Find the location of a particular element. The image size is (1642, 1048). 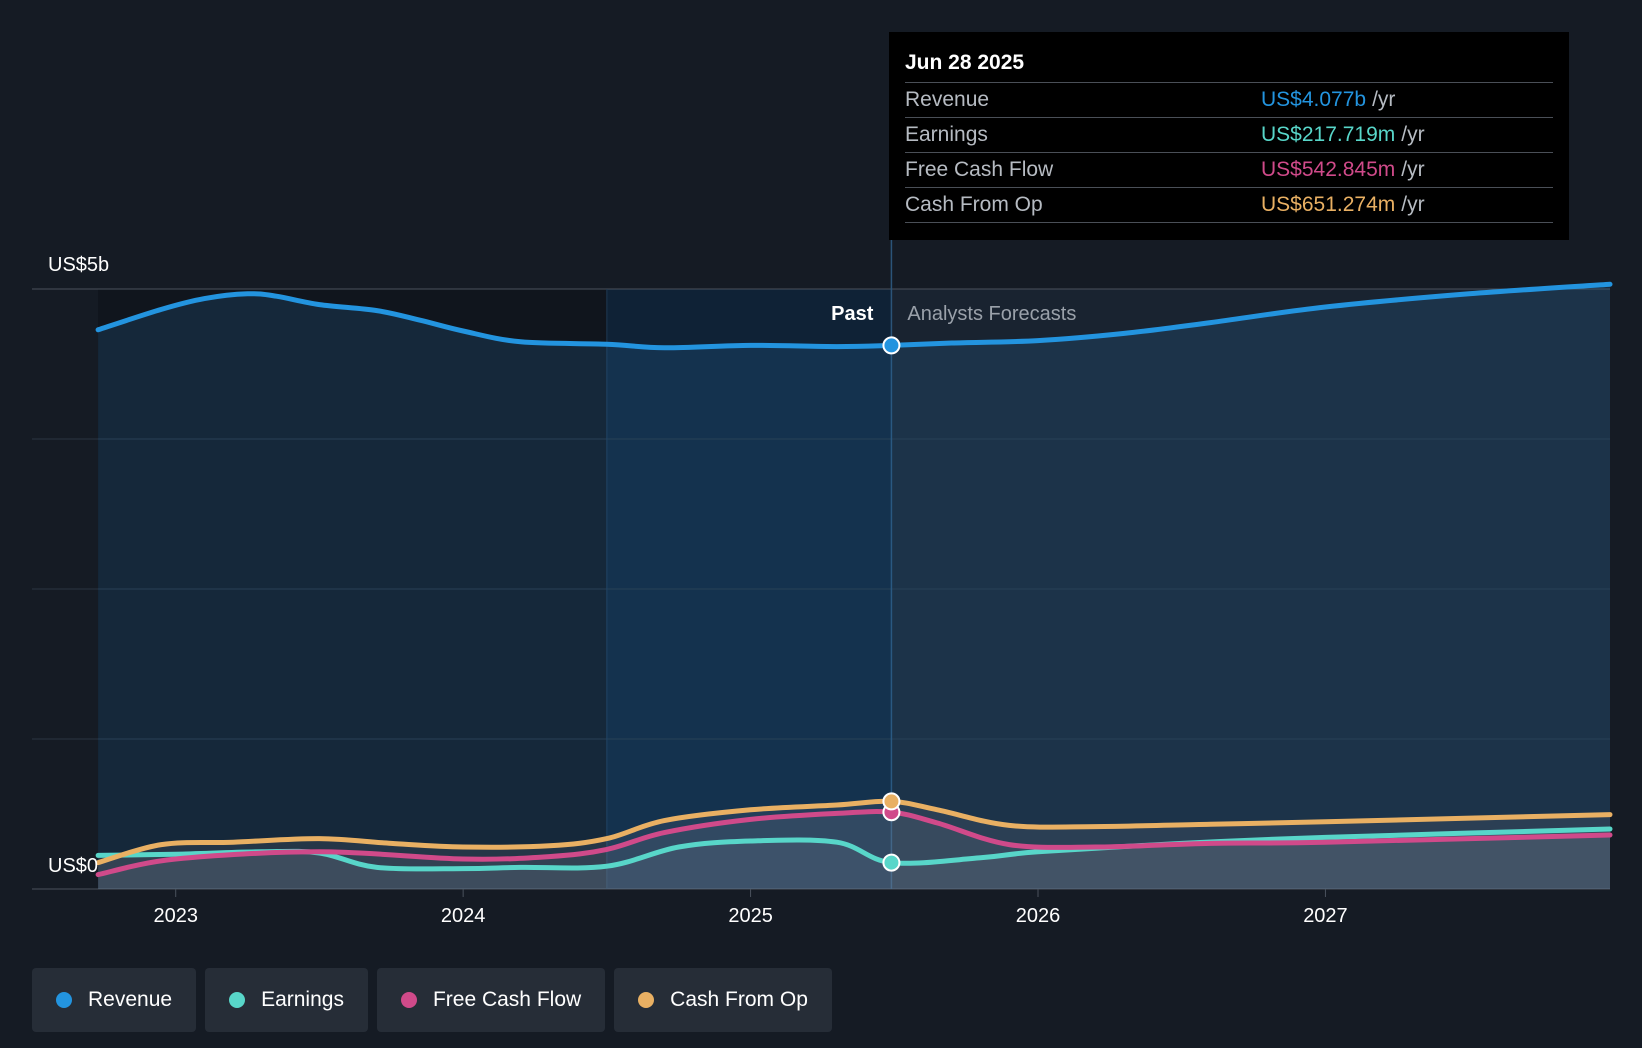

tooltip-label: Earnings is located at coordinates (946, 134).